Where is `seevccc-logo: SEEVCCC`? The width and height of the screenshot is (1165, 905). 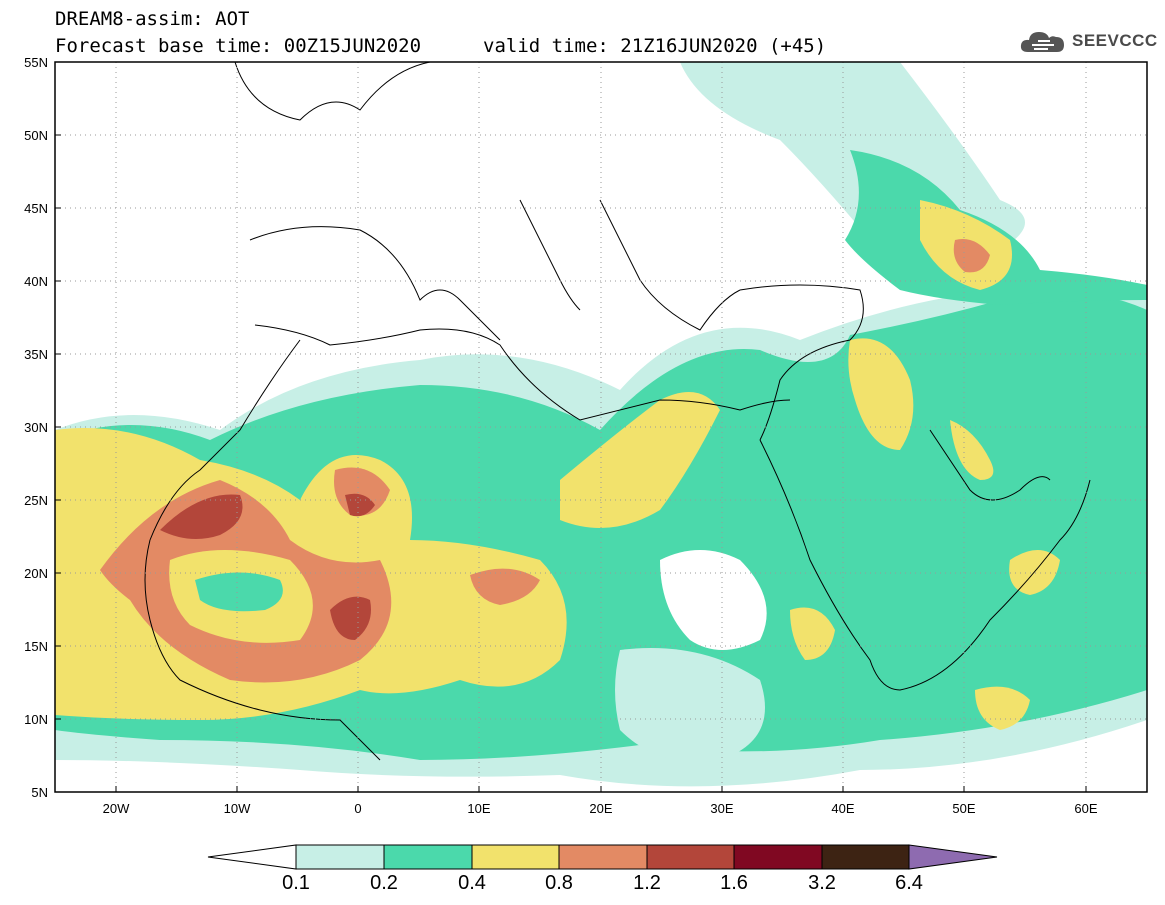 seevccc-logo: SEEVCCC is located at coordinates (1088, 41).